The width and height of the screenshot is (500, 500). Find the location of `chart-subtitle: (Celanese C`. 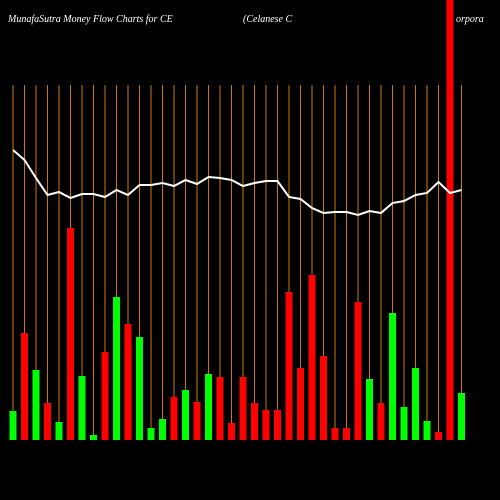

chart-subtitle: (Celanese C is located at coordinates (267, 19).